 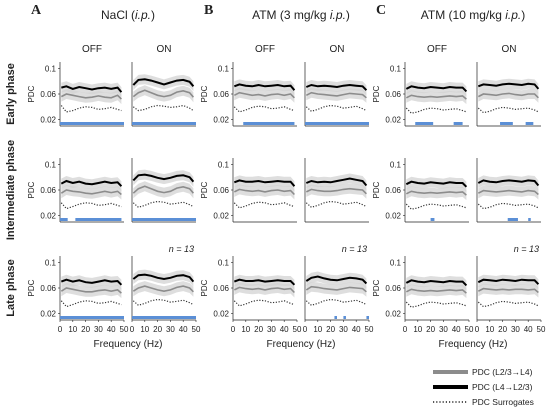 What do you see at coordinates (463, 15) in the screenshot?
I see `column-title-text: ATM (10 mg/kg` at bounding box center [463, 15].